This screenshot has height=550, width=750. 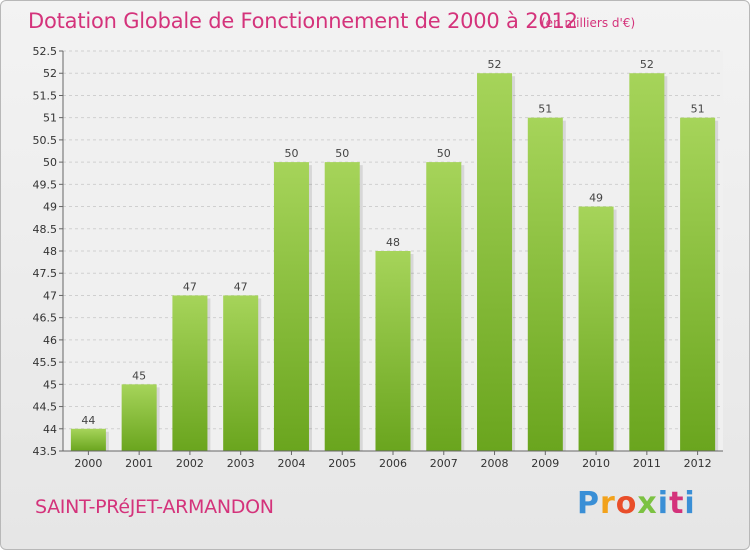 What do you see at coordinates (393, 463) in the screenshot?
I see `x-tick-label: 2006` at bounding box center [393, 463].